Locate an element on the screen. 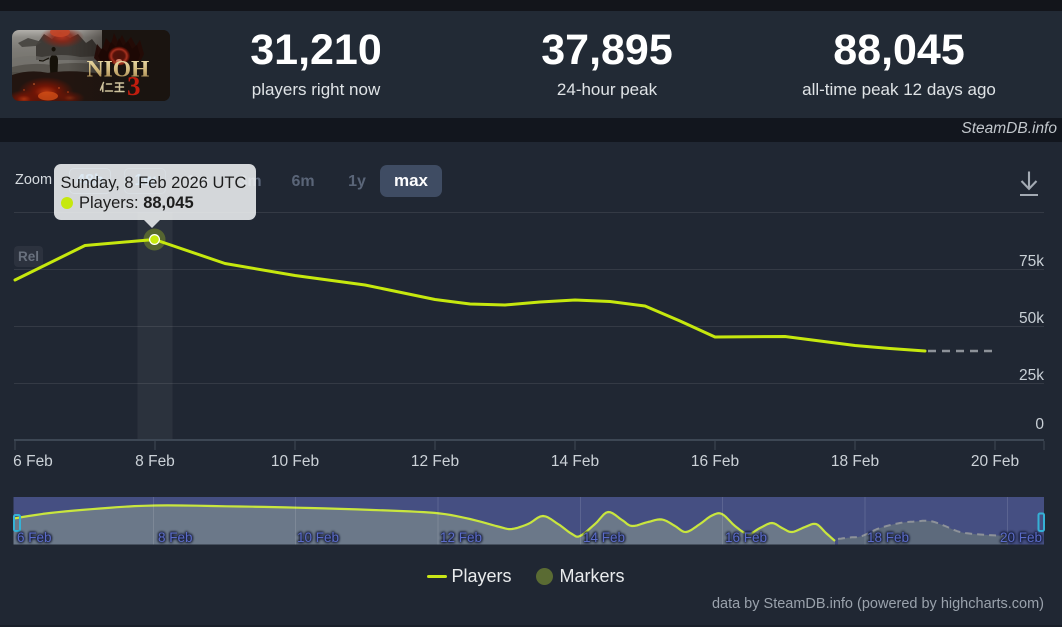 The height and width of the screenshot is (627, 1062). svg-text: 3 is located at coordinates (134, 86).